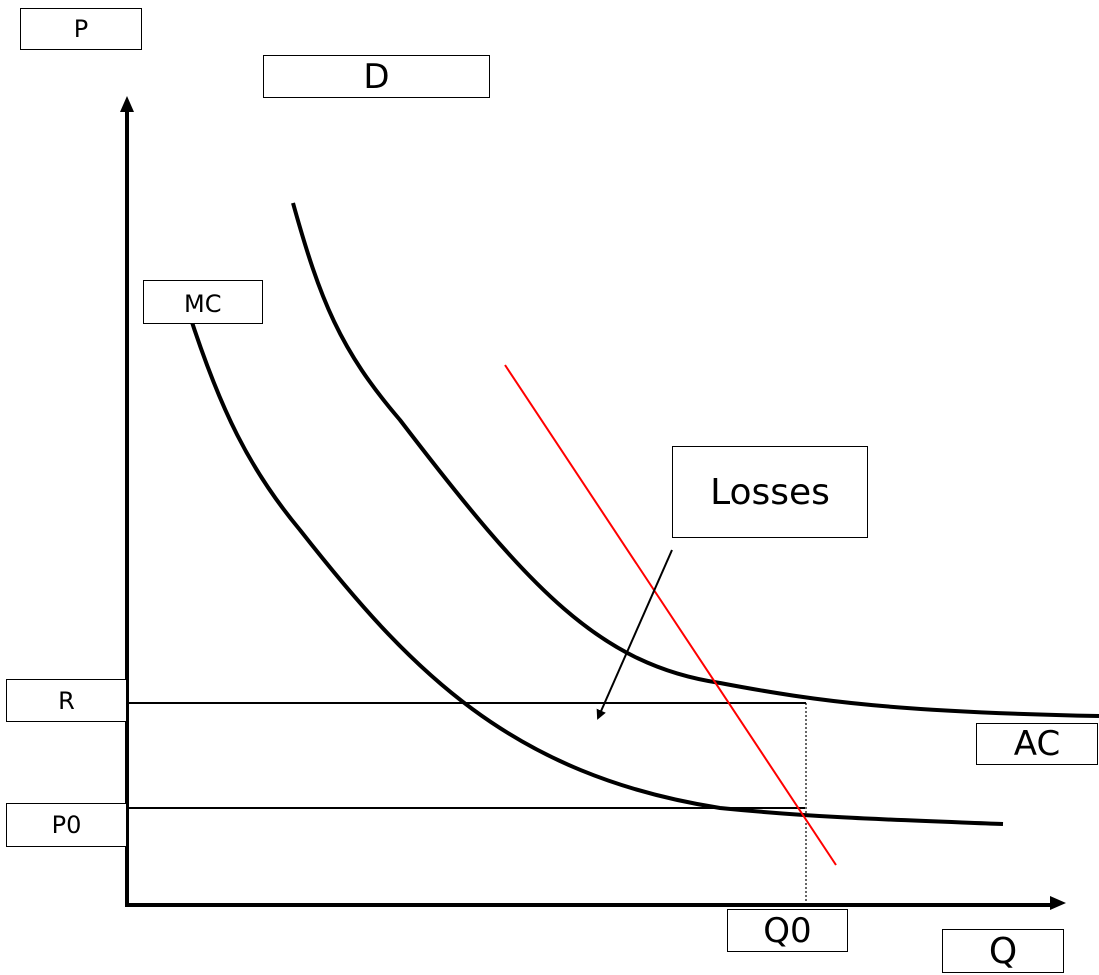 This screenshot has height=975, width=1099. I want to click on ac-label: AC, so click(1037, 744).